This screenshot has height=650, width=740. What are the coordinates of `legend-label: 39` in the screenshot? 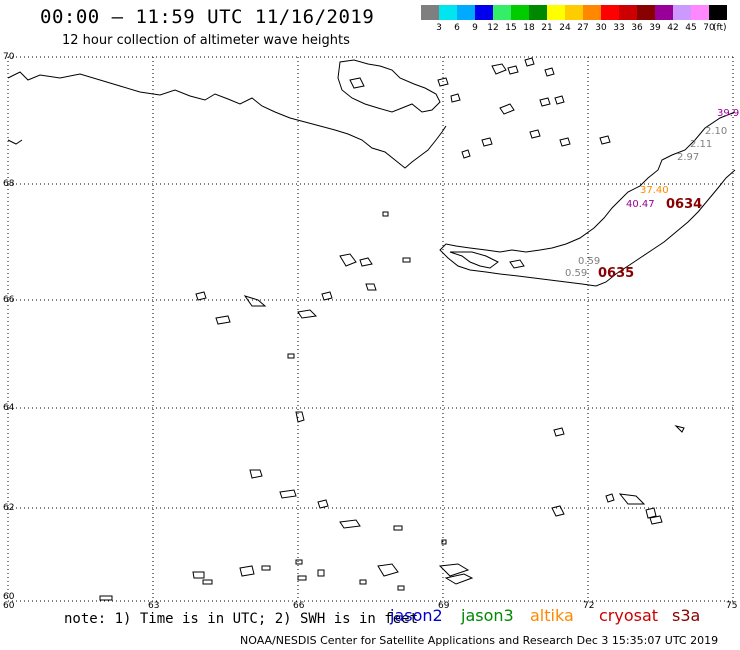 It's located at (655, 28).